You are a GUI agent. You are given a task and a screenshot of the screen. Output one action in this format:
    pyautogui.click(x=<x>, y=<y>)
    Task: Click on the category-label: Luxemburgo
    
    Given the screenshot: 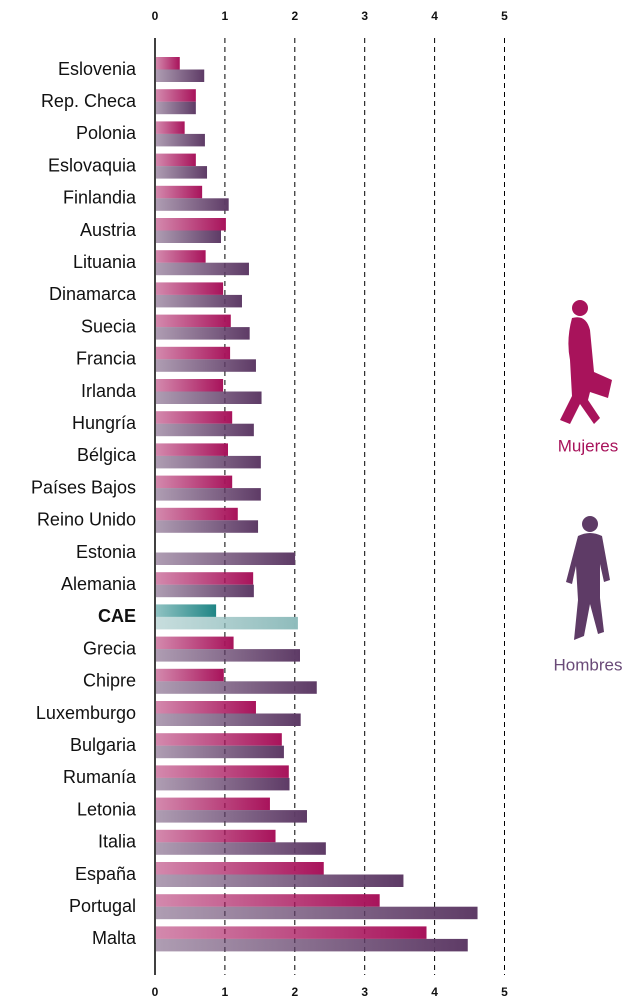 What is the action you would take?
    pyautogui.click(x=86, y=713)
    